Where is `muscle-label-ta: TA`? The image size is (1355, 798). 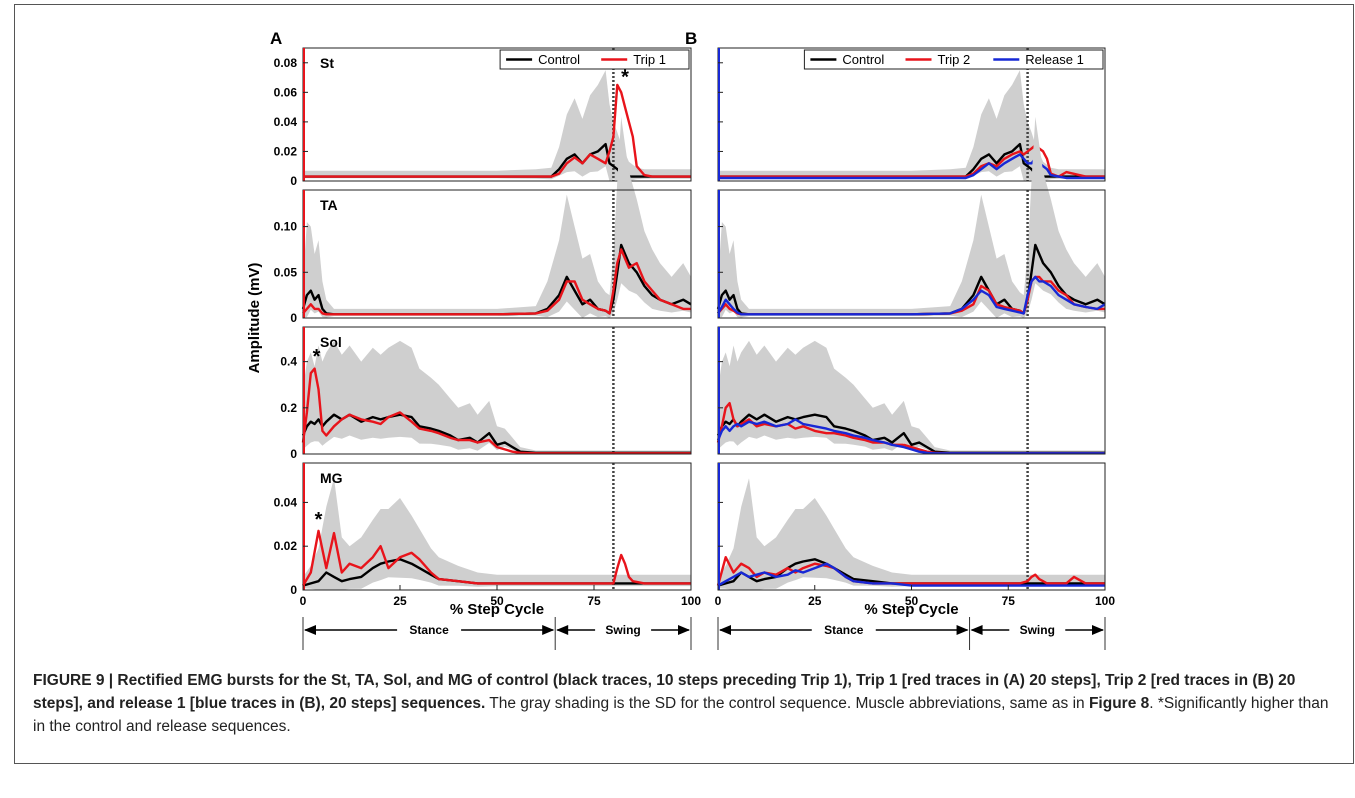 muscle-label-ta: TA is located at coordinates (329, 205).